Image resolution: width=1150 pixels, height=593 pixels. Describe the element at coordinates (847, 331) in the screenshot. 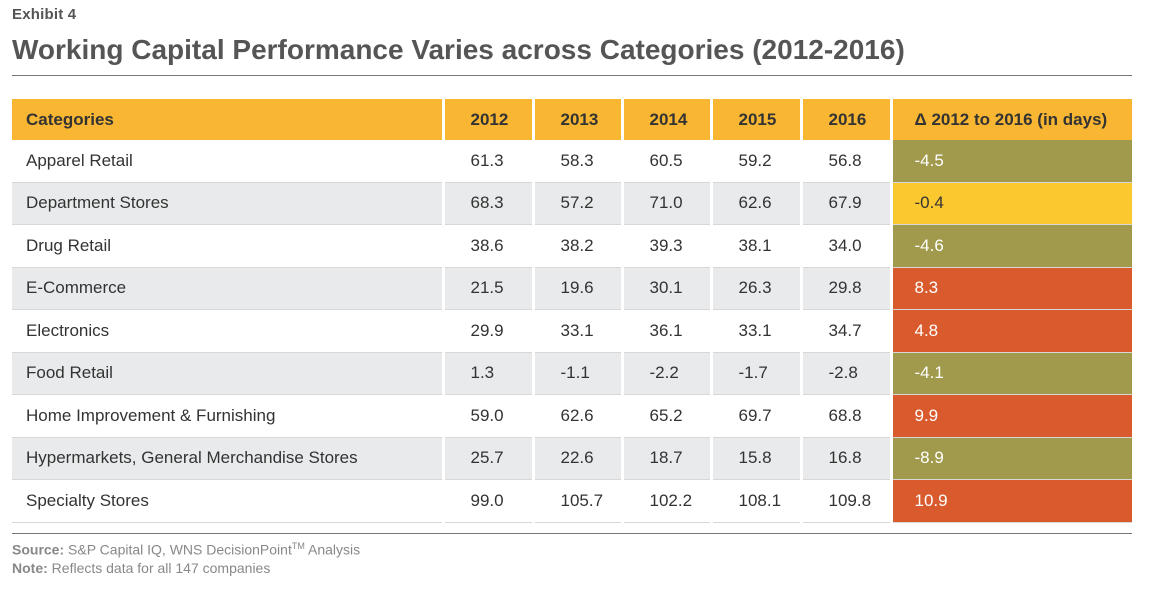

I see `value-cell: 34.7` at that location.